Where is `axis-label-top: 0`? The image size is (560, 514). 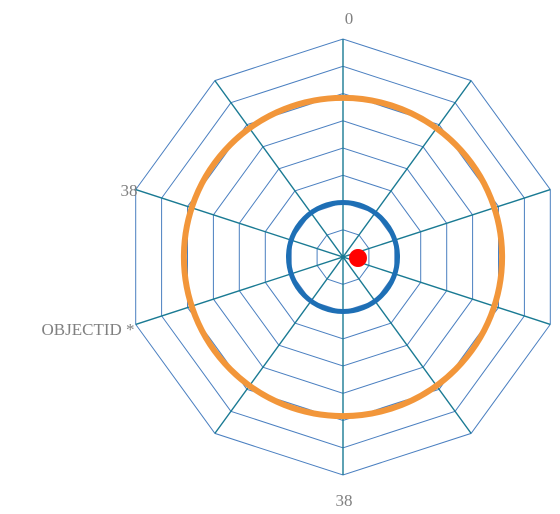
axis-label-top: 0 is located at coordinates (349, 18).